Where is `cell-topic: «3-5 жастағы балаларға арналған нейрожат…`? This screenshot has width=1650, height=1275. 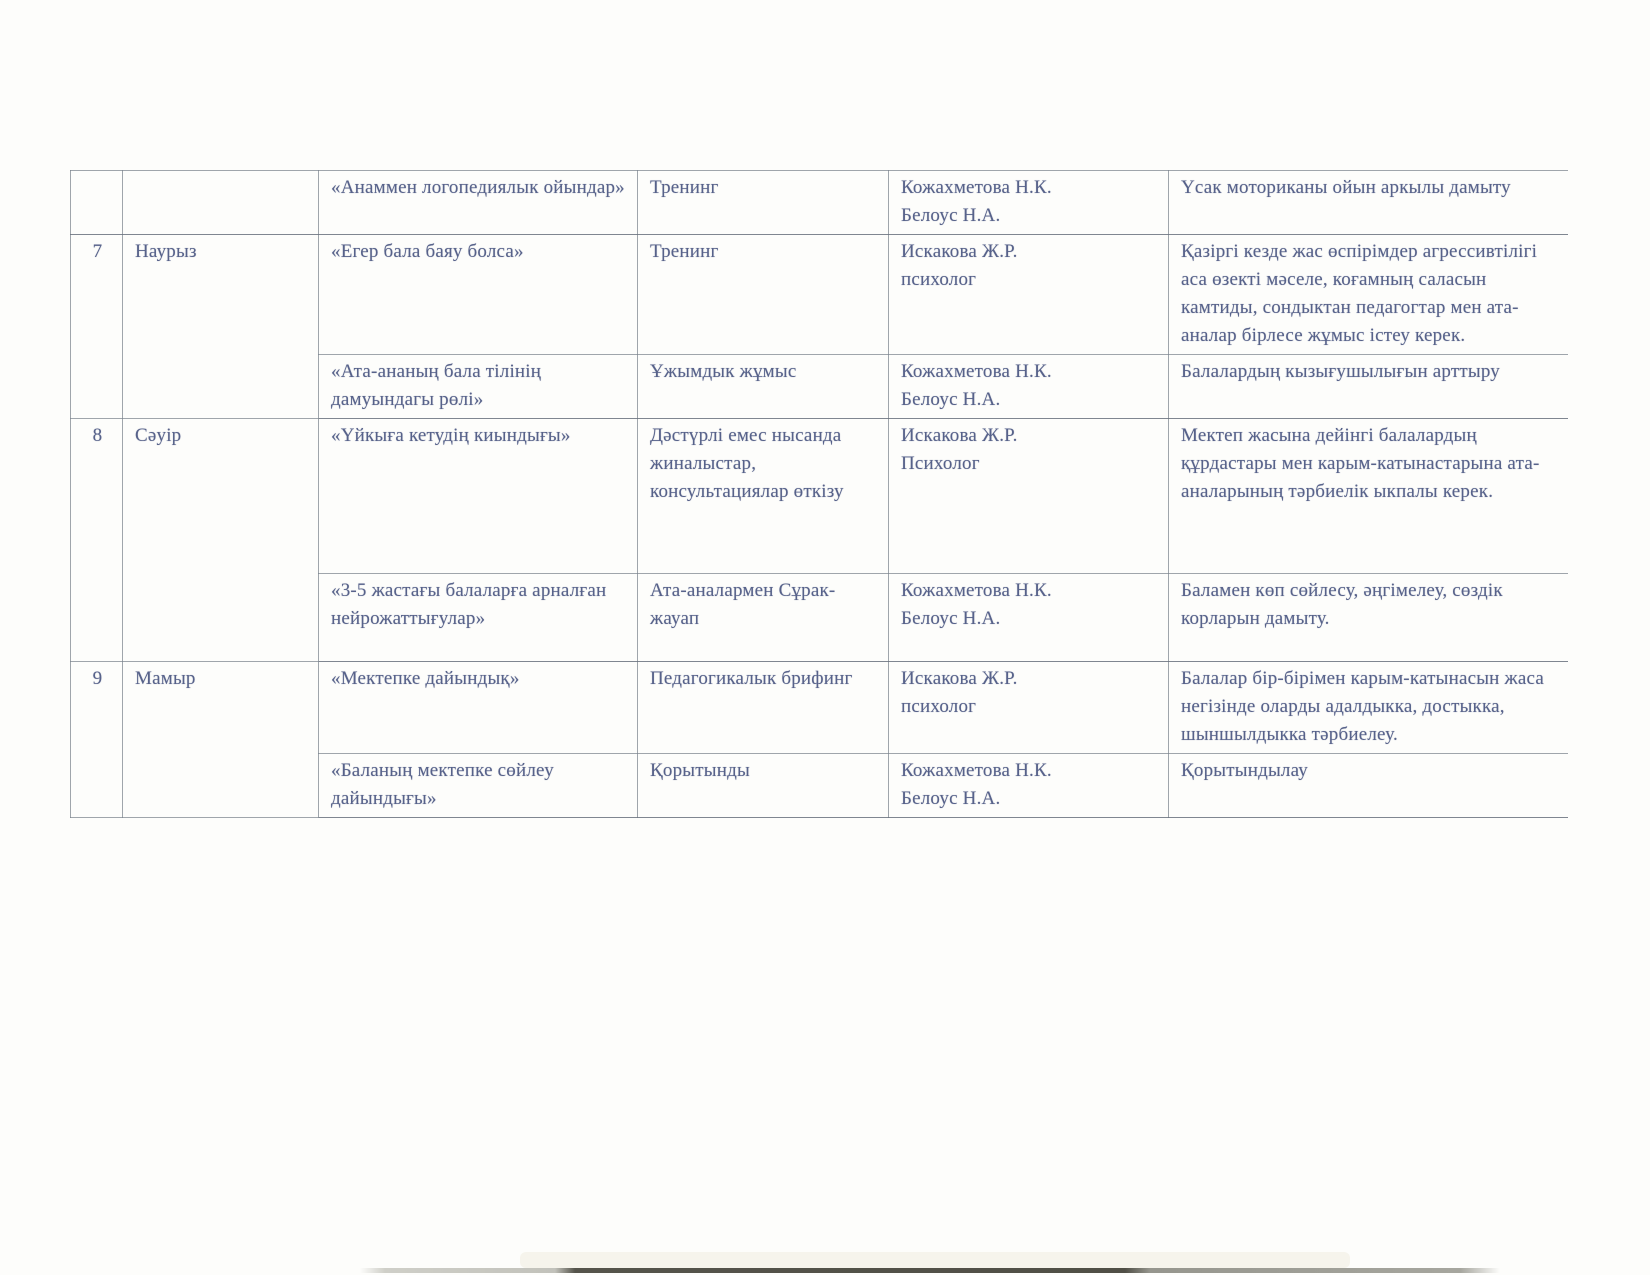
cell-topic: «3-5 жастағы балаларға арналған нейрожат… is located at coordinates (478, 617).